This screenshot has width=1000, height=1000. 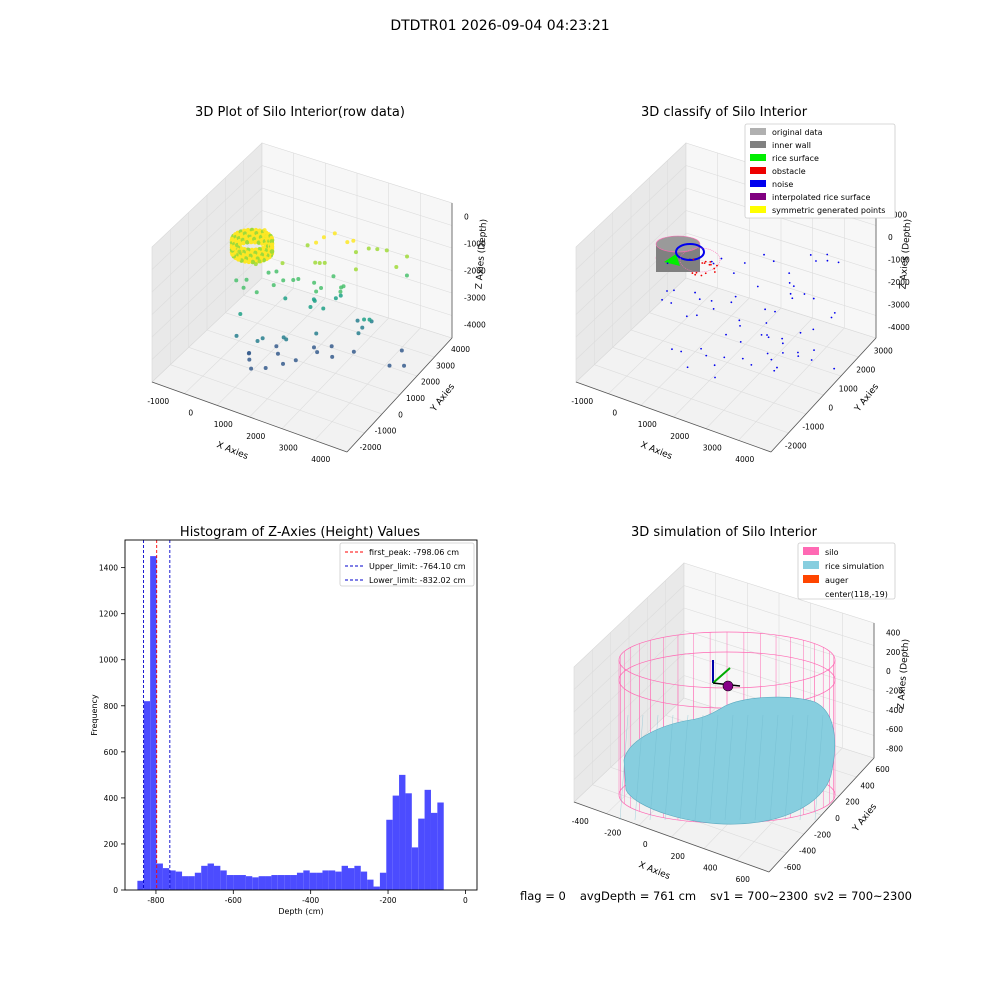 I want to click on scatter-points, so click(x=319, y=299).